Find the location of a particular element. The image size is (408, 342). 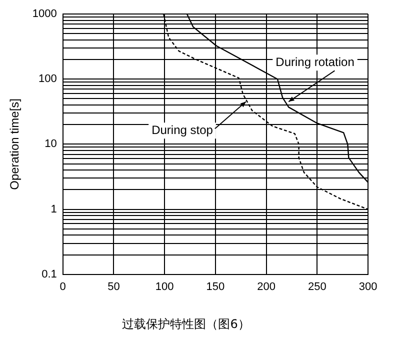

annotation: During stop is located at coordinates (183, 129).